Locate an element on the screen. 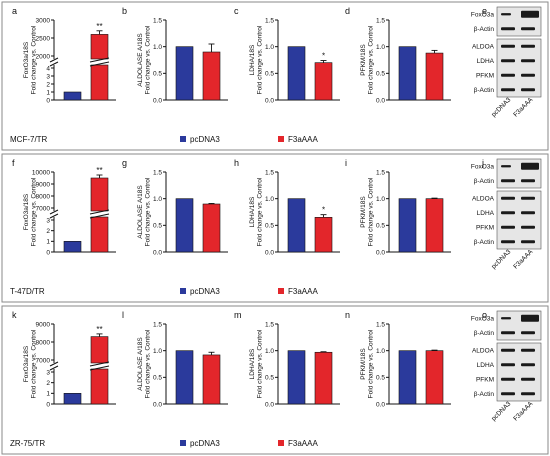 The image size is (550, 456). blot-label: PFKM is located at coordinates (485, 380).